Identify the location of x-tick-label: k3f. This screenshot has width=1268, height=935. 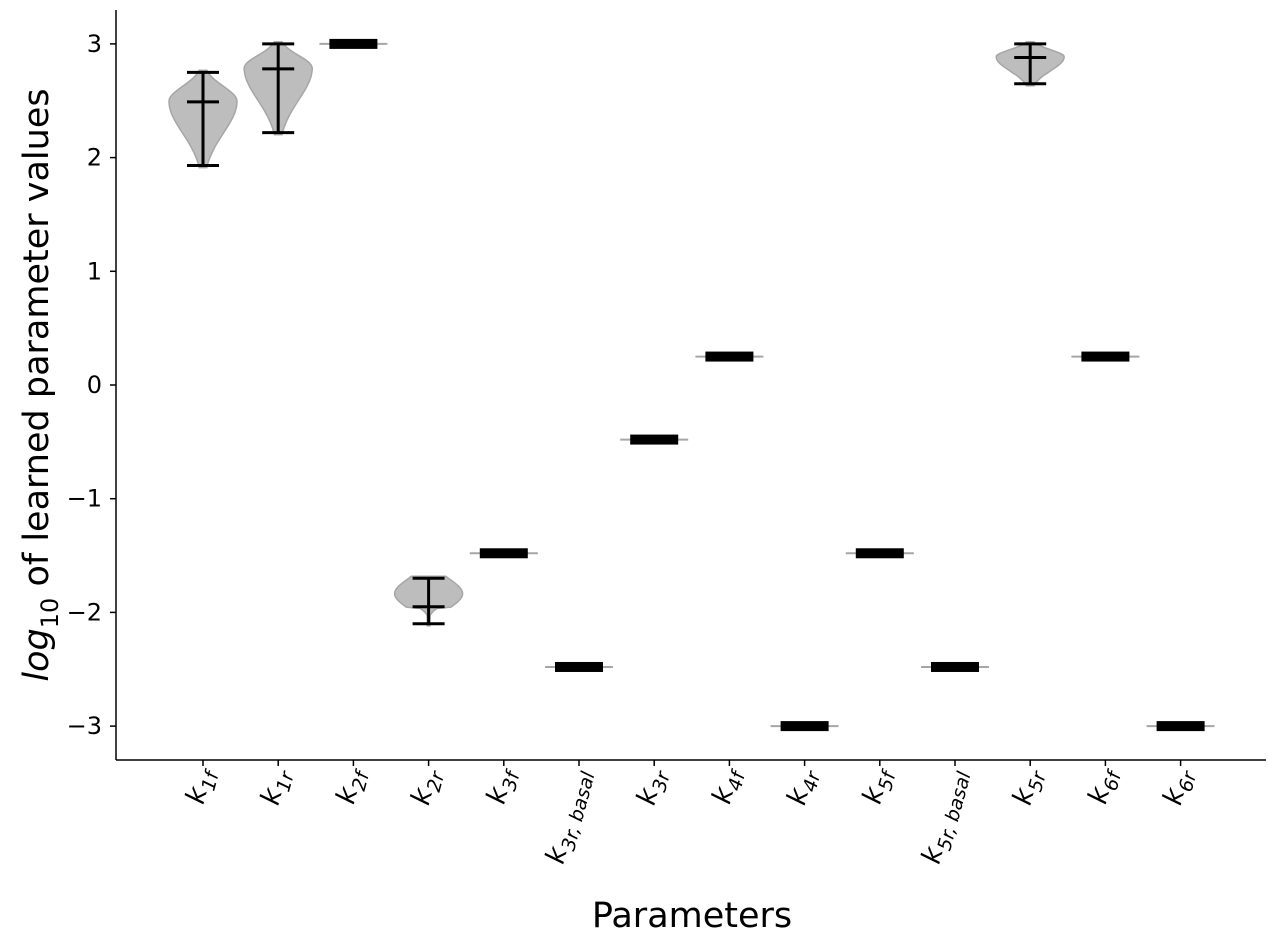
(503, 786).